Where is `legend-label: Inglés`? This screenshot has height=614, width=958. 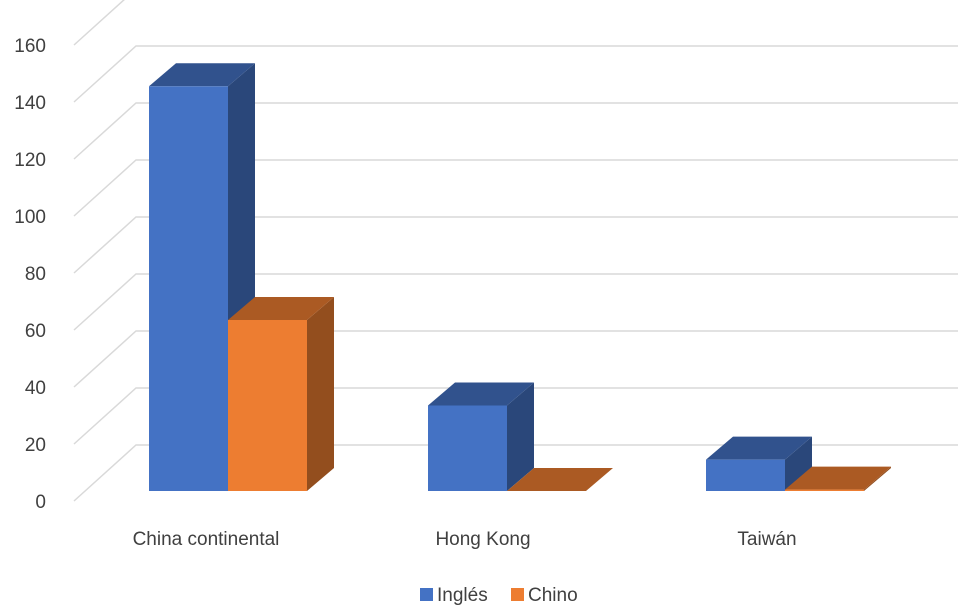
legend-label: Inglés is located at coordinates (462, 595).